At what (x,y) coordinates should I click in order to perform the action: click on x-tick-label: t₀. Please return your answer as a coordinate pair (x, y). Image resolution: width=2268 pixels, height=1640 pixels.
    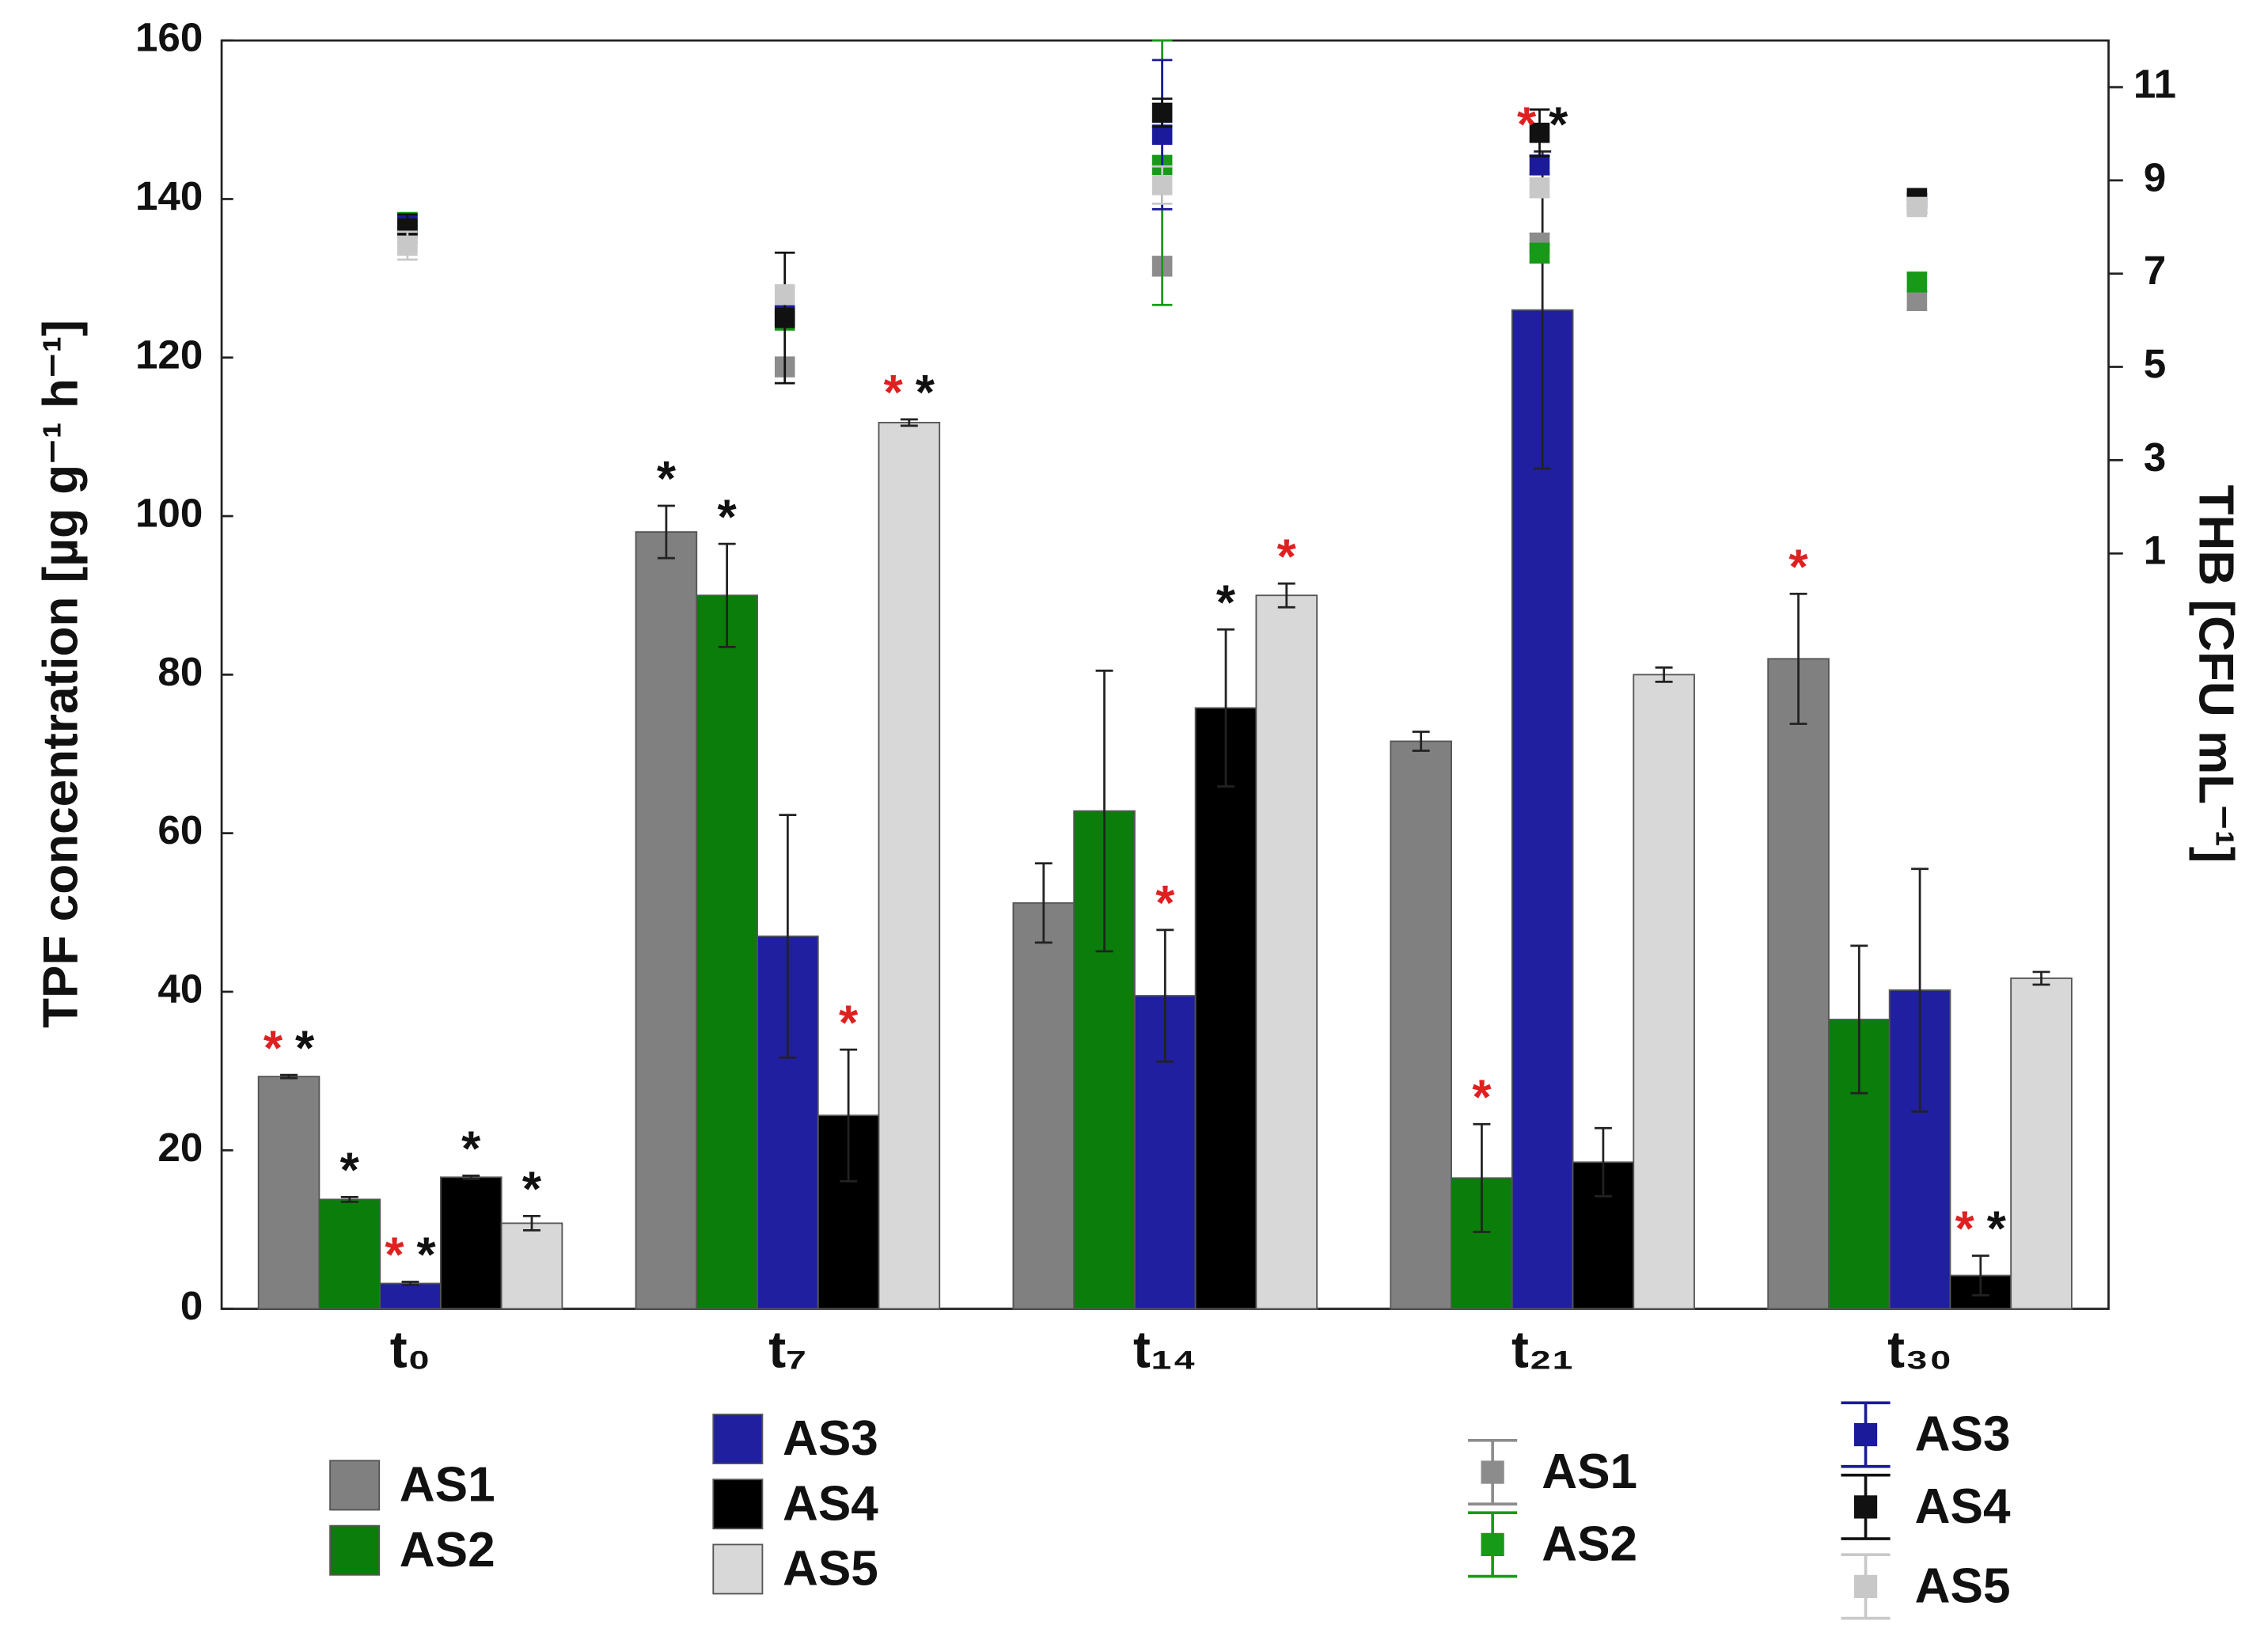
    Looking at the image, I should click on (410, 1349).